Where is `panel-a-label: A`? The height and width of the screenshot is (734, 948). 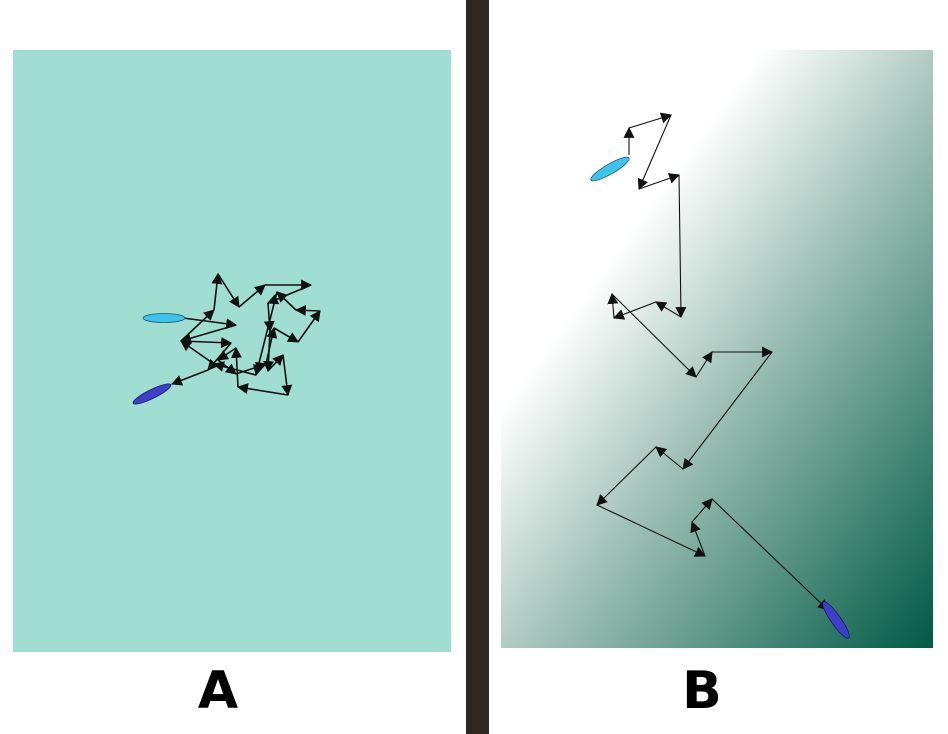
panel-a-label: A is located at coordinates (218, 691).